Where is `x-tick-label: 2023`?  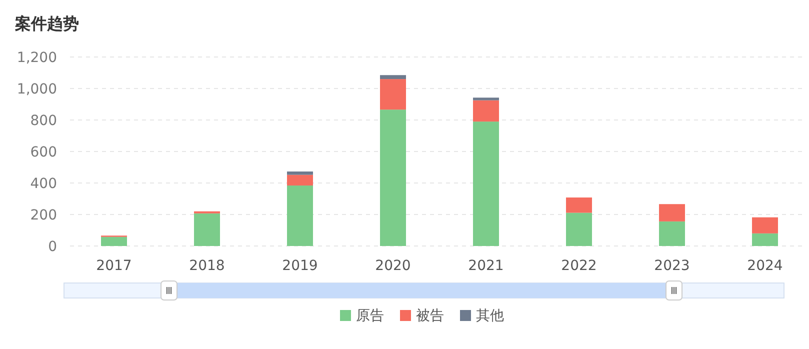
x-tick-label: 2023 is located at coordinates (672, 266).